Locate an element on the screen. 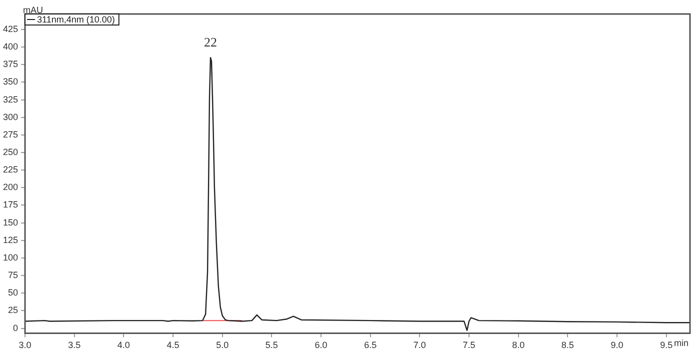 This screenshot has height=354, width=698. x-tick-label: 5.5 is located at coordinates (271, 345).